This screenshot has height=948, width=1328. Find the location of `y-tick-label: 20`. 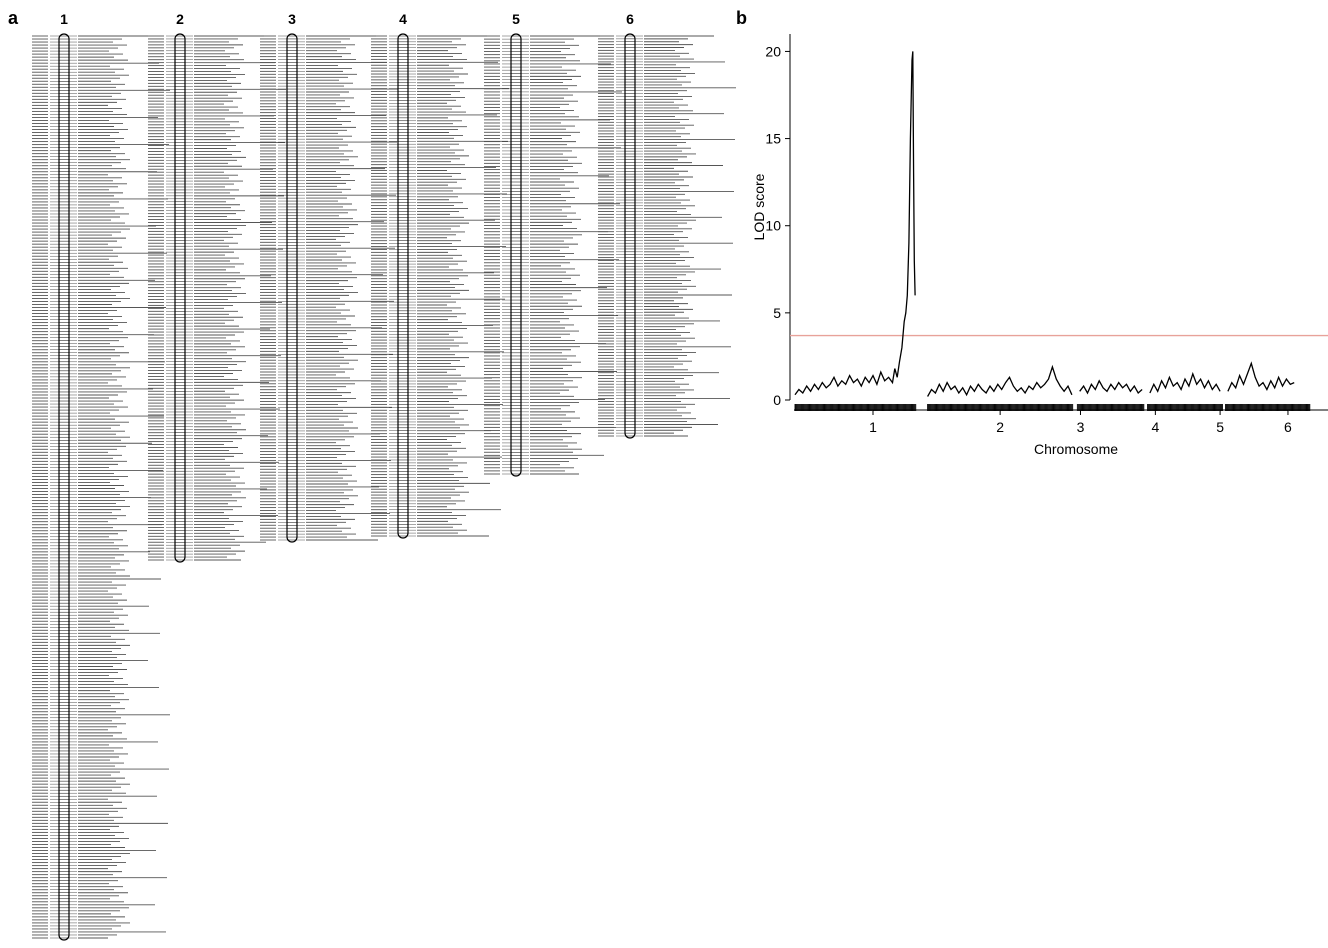

y-tick-label: 20 is located at coordinates (773, 51).